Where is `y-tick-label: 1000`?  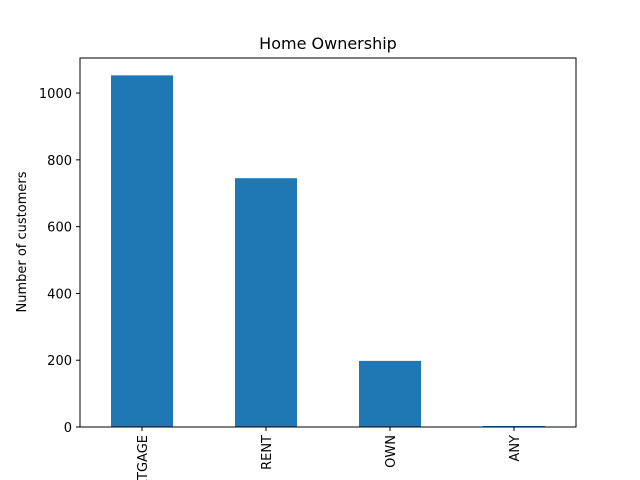
y-tick-label: 1000 is located at coordinates (55, 94).